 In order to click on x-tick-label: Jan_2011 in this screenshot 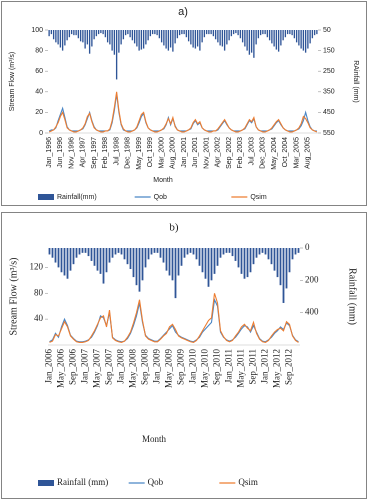, I will do `click(229, 366)`.